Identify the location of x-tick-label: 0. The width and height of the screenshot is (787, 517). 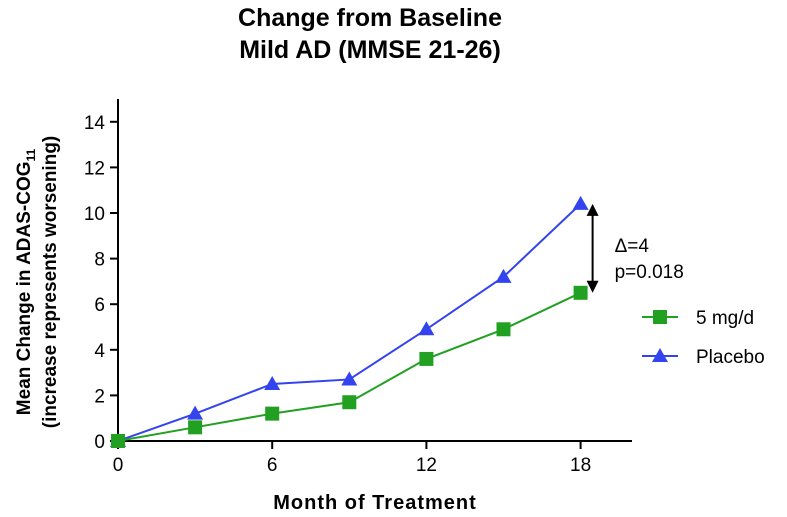
(118, 465).